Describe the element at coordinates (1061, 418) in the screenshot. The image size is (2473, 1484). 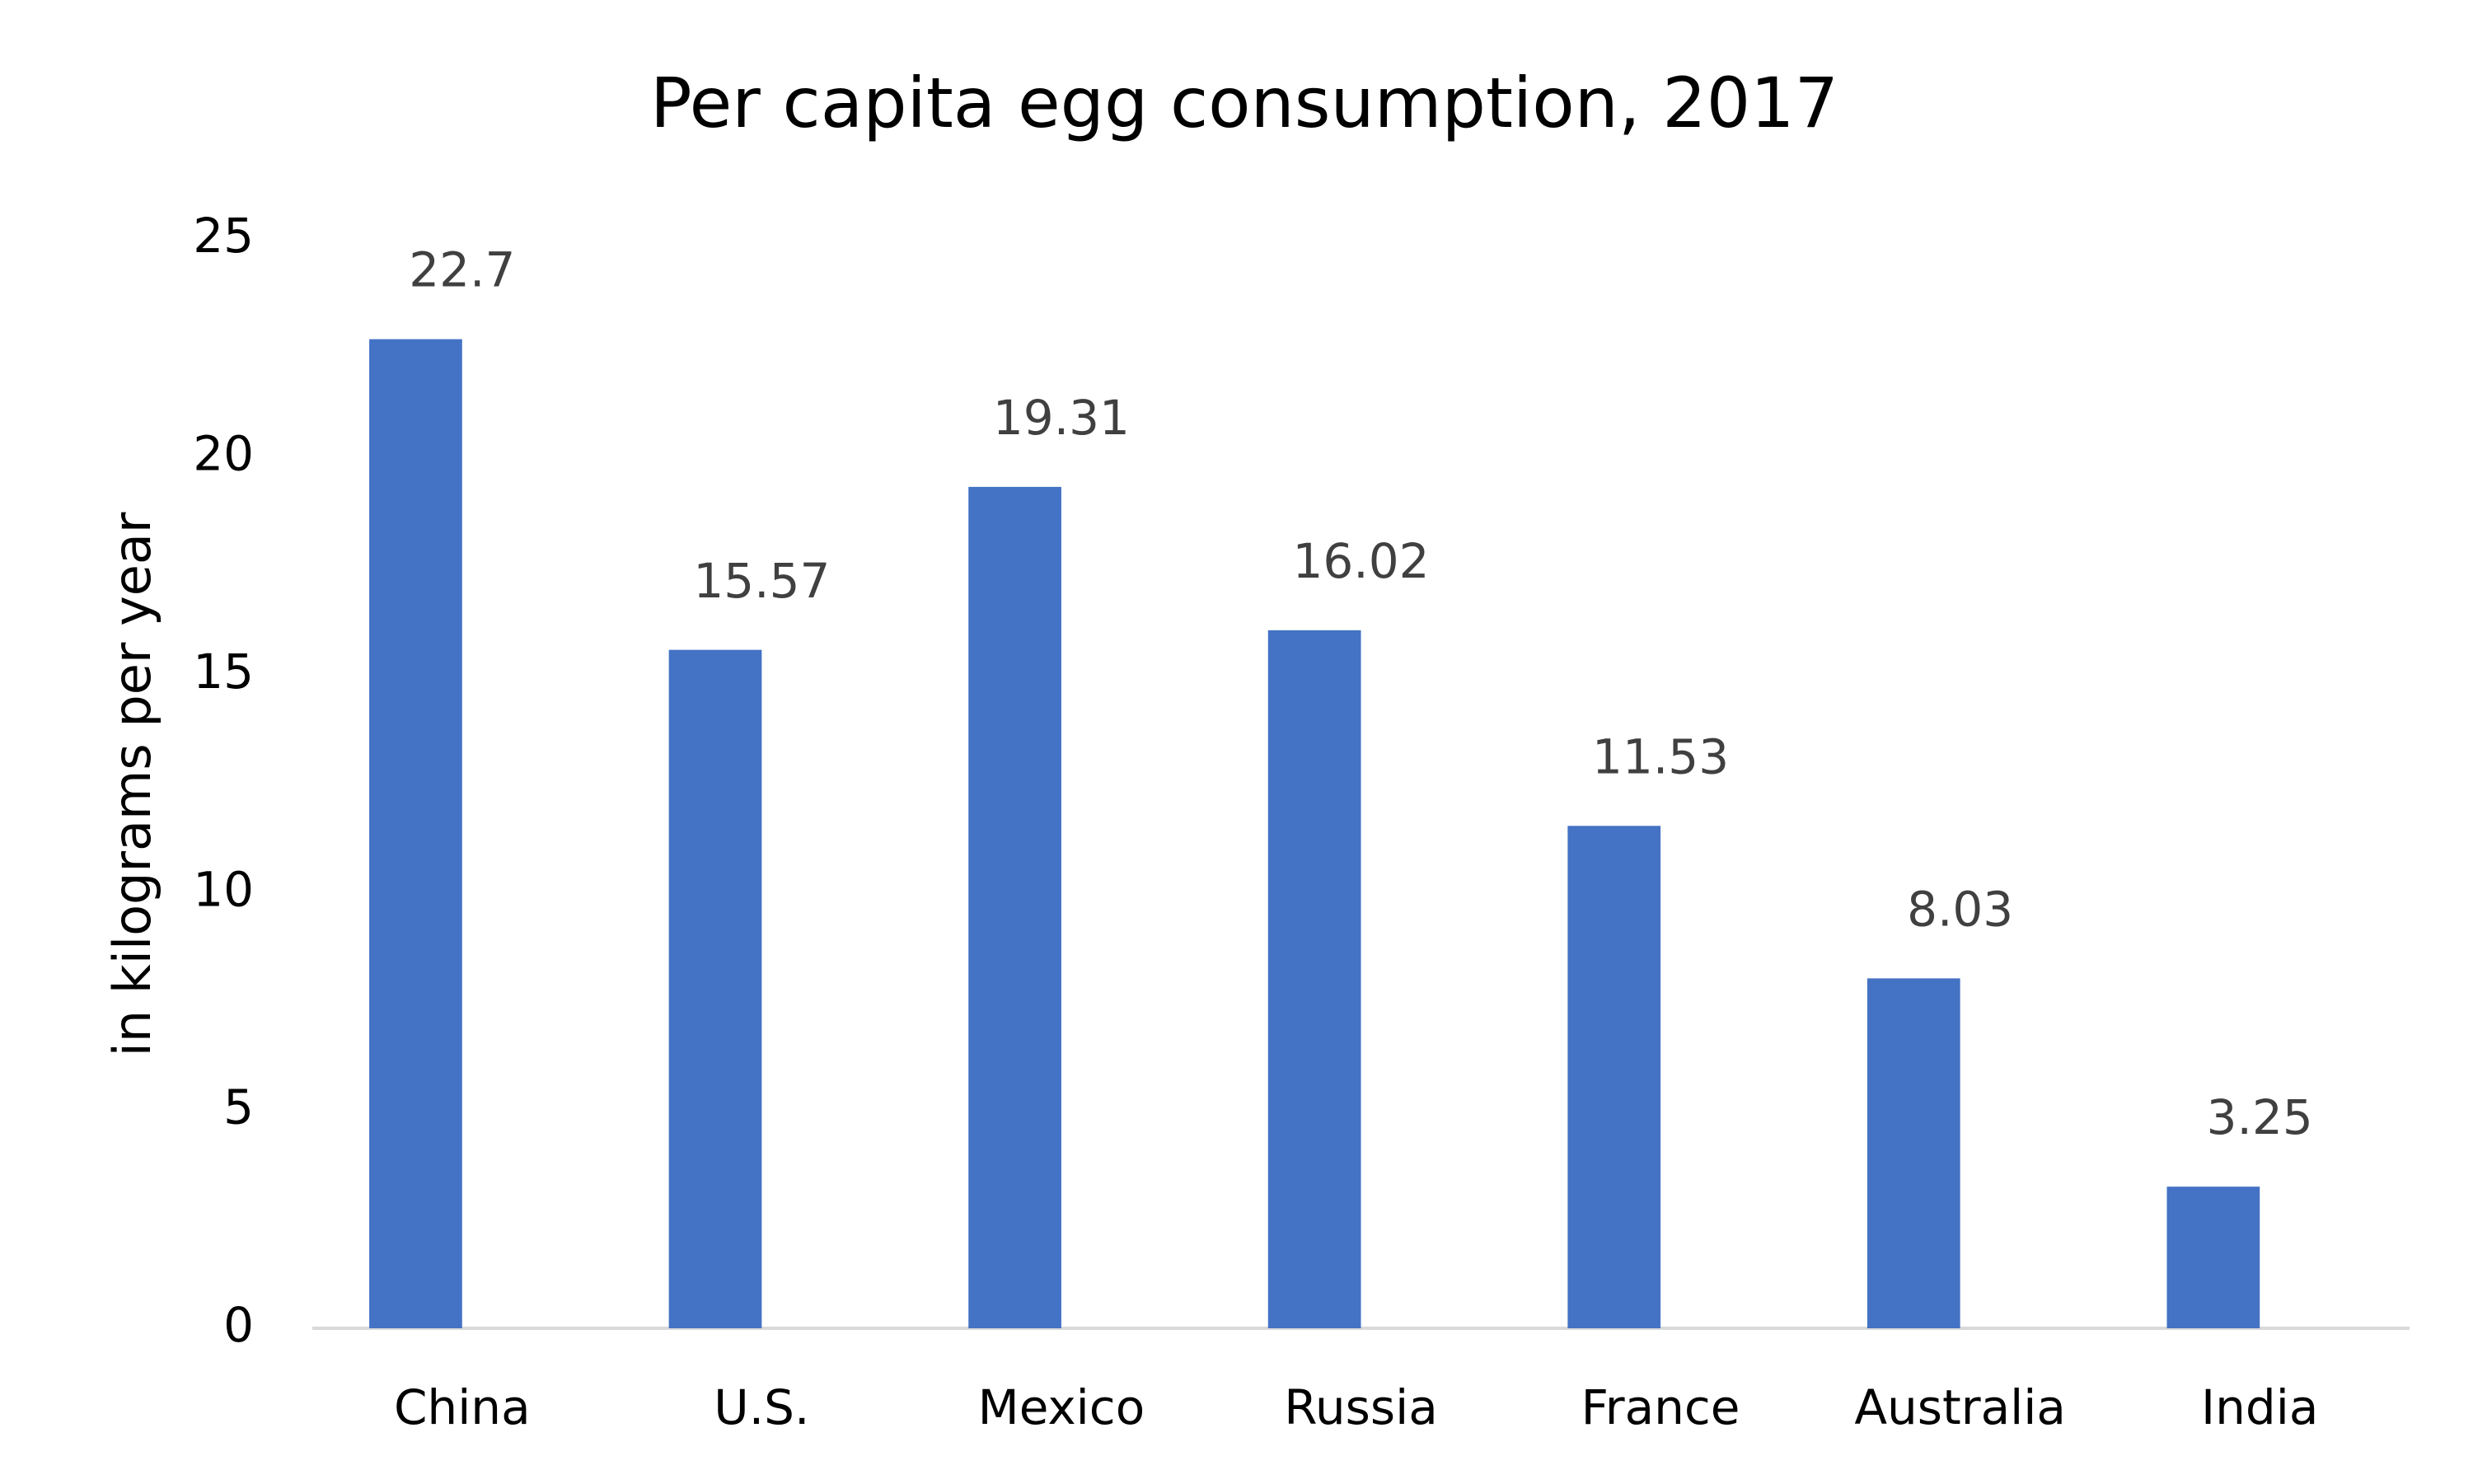
I see `data-label: 19.31` at that location.